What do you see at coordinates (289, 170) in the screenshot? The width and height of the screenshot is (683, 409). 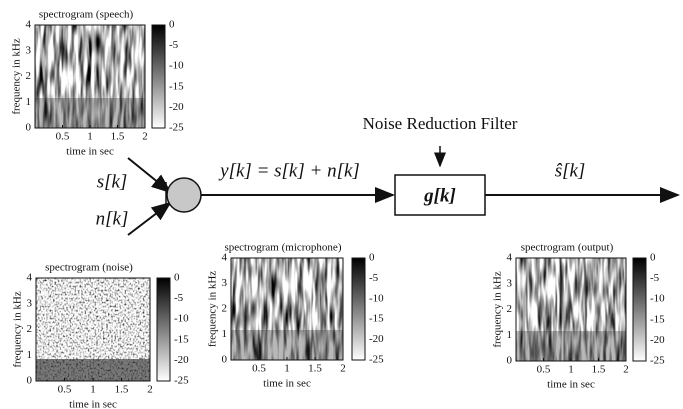 I see `mixture-label: y[k] = s[k] + n[k]` at bounding box center [289, 170].